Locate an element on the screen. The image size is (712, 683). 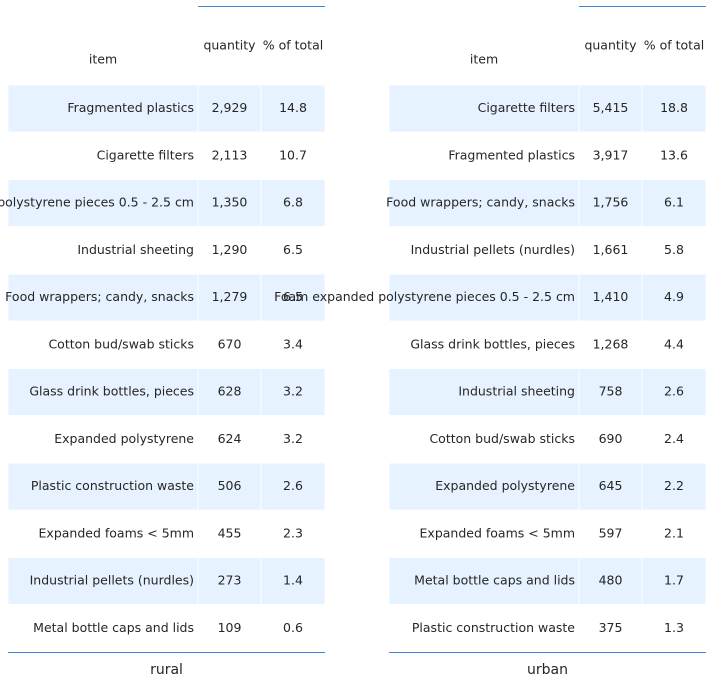
percent-value: 3.4 is located at coordinates (293, 343).